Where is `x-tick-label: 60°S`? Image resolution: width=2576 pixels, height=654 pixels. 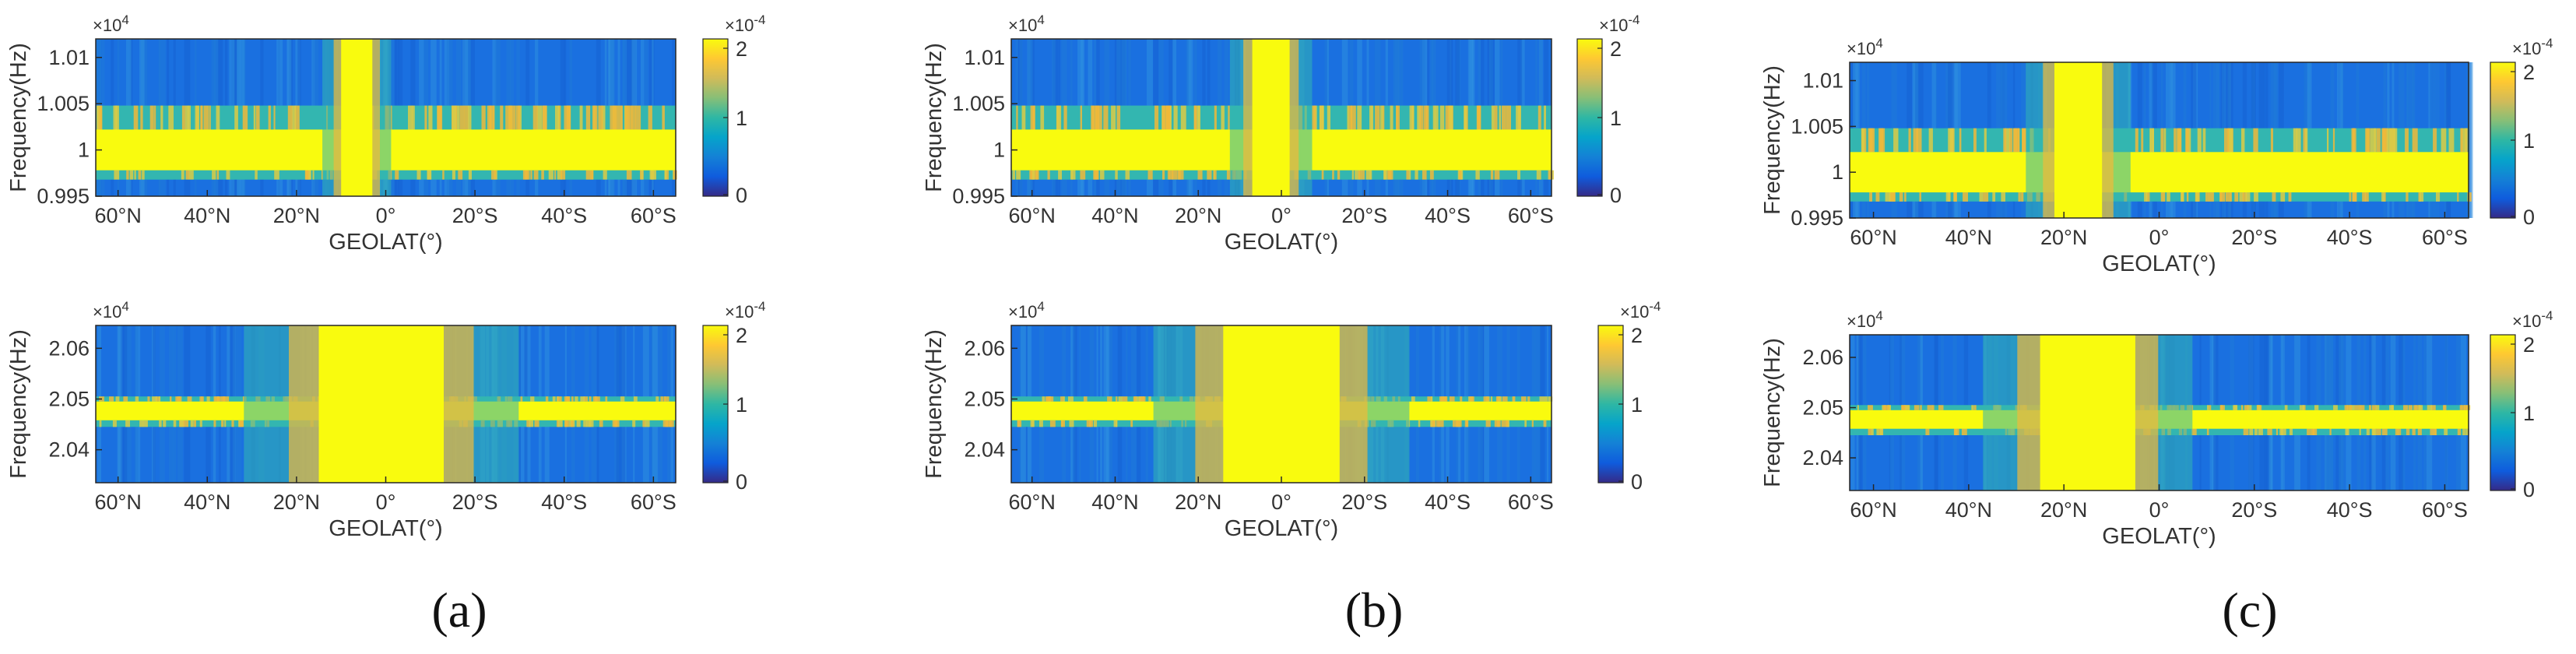
x-tick-label: 60°S is located at coordinates (1531, 215).